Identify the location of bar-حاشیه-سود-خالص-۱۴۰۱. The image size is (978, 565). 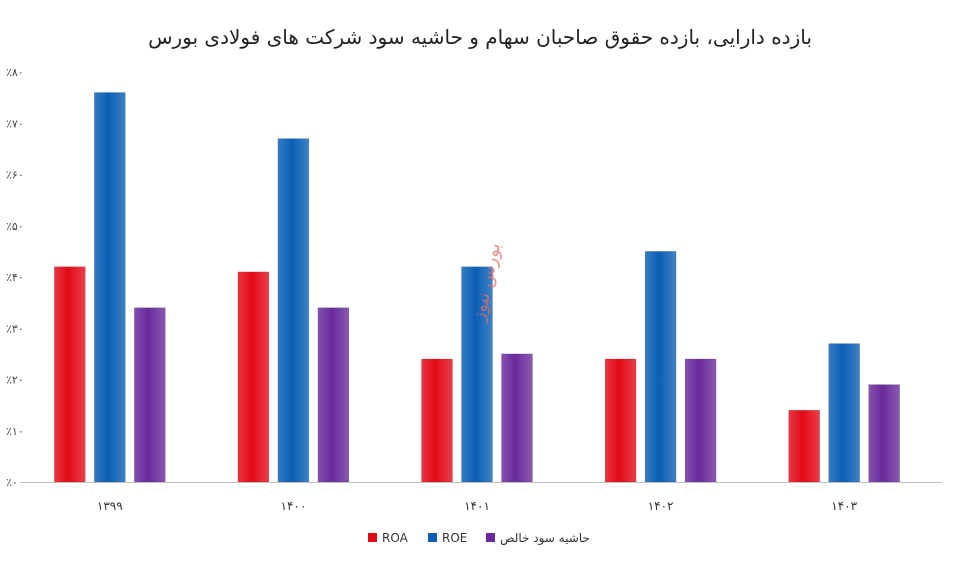
(517, 418).